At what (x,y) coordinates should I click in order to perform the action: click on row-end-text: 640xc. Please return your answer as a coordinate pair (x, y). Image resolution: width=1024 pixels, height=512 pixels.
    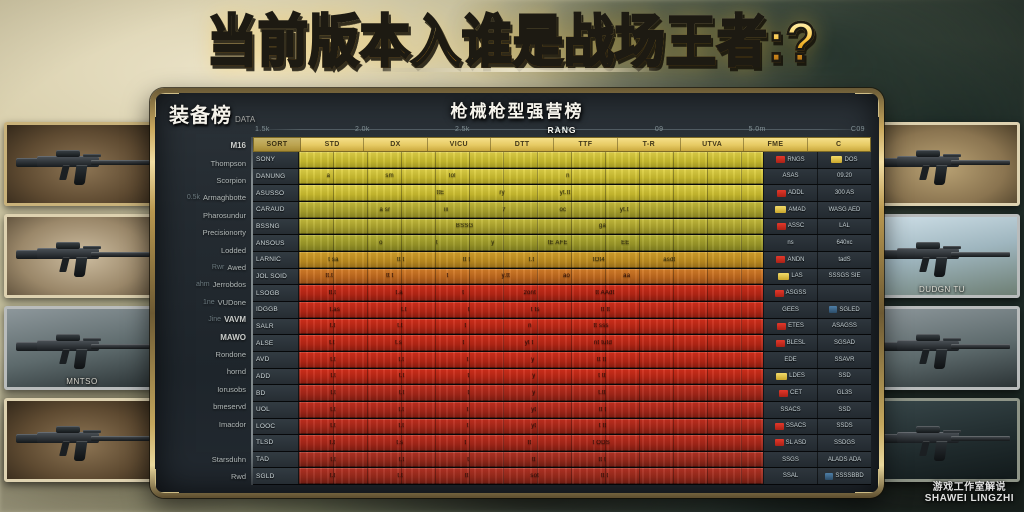
    Looking at the image, I should click on (844, 243).